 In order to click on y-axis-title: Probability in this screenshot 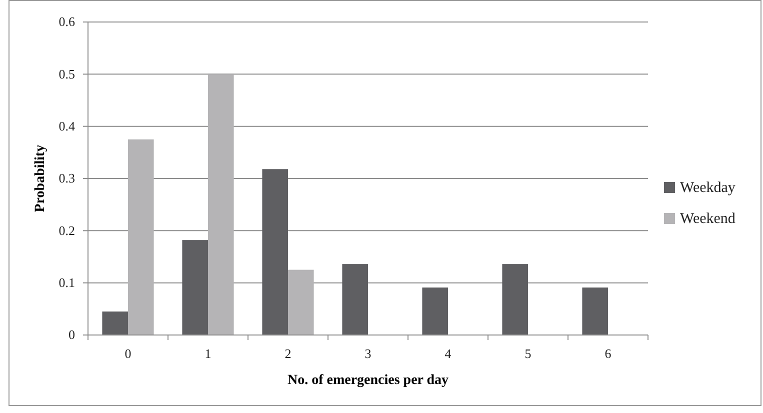, I will do `click(40, 178)`.